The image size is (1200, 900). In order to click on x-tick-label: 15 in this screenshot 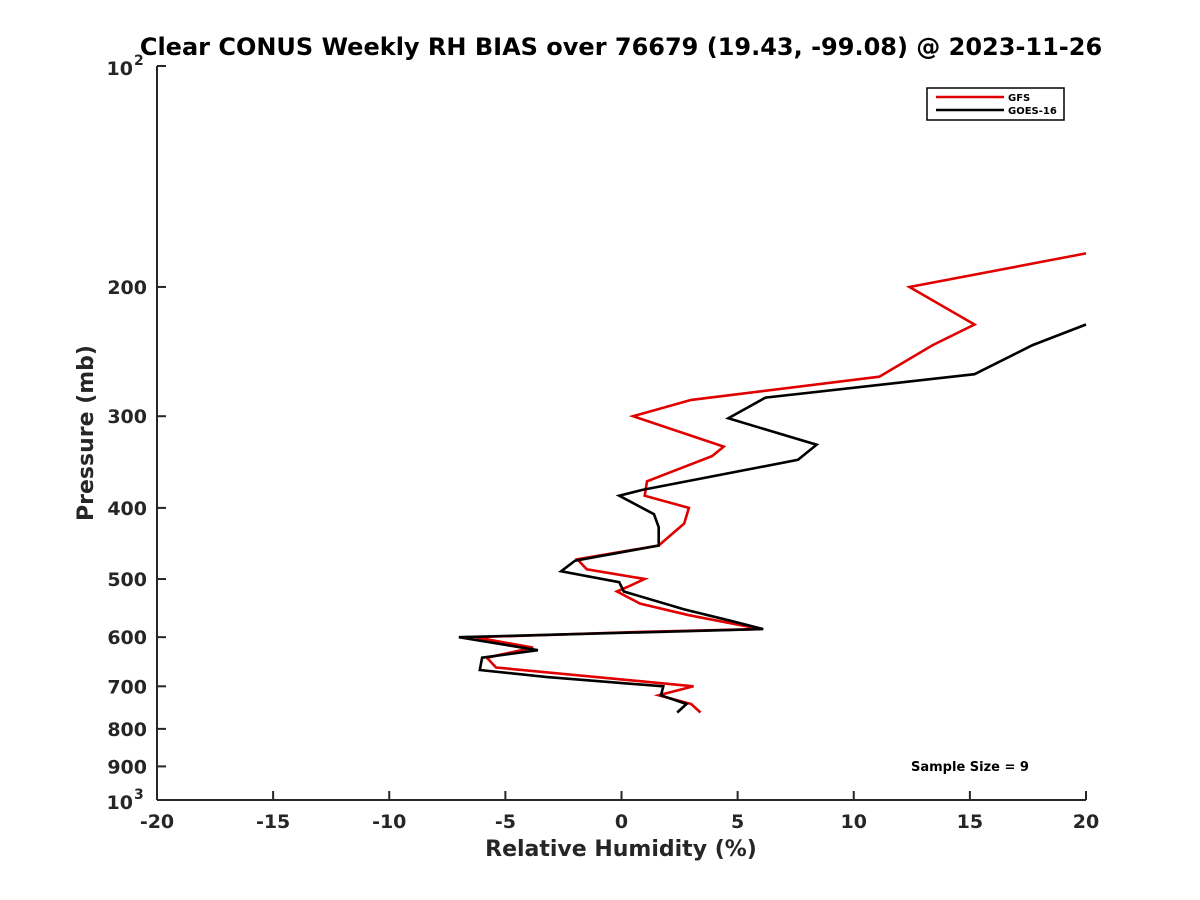, I will do `click(970, 822)`.